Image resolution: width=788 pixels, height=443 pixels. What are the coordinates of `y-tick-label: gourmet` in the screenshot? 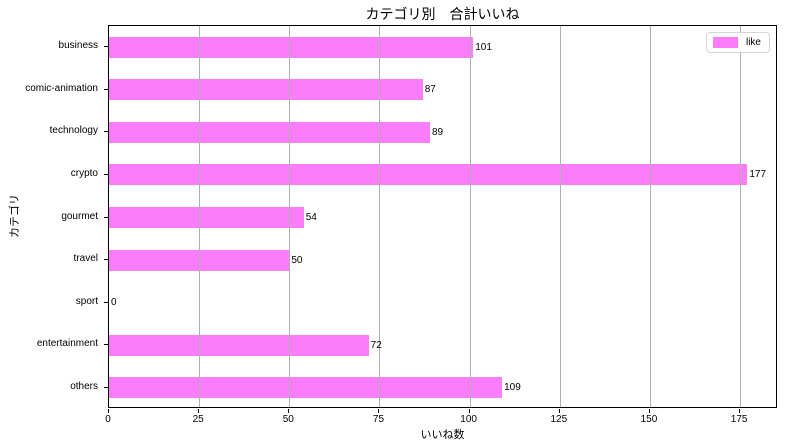 It's located at (79, 216).